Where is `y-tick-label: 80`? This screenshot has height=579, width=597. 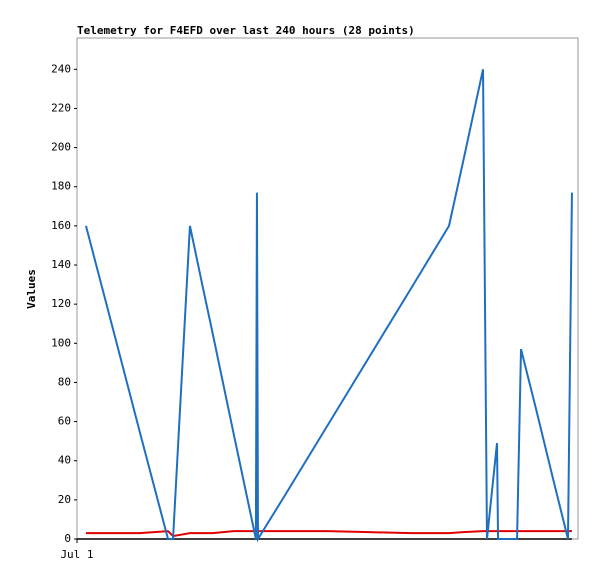 y-tick-label: 80 is located at coordinates (64, 381).